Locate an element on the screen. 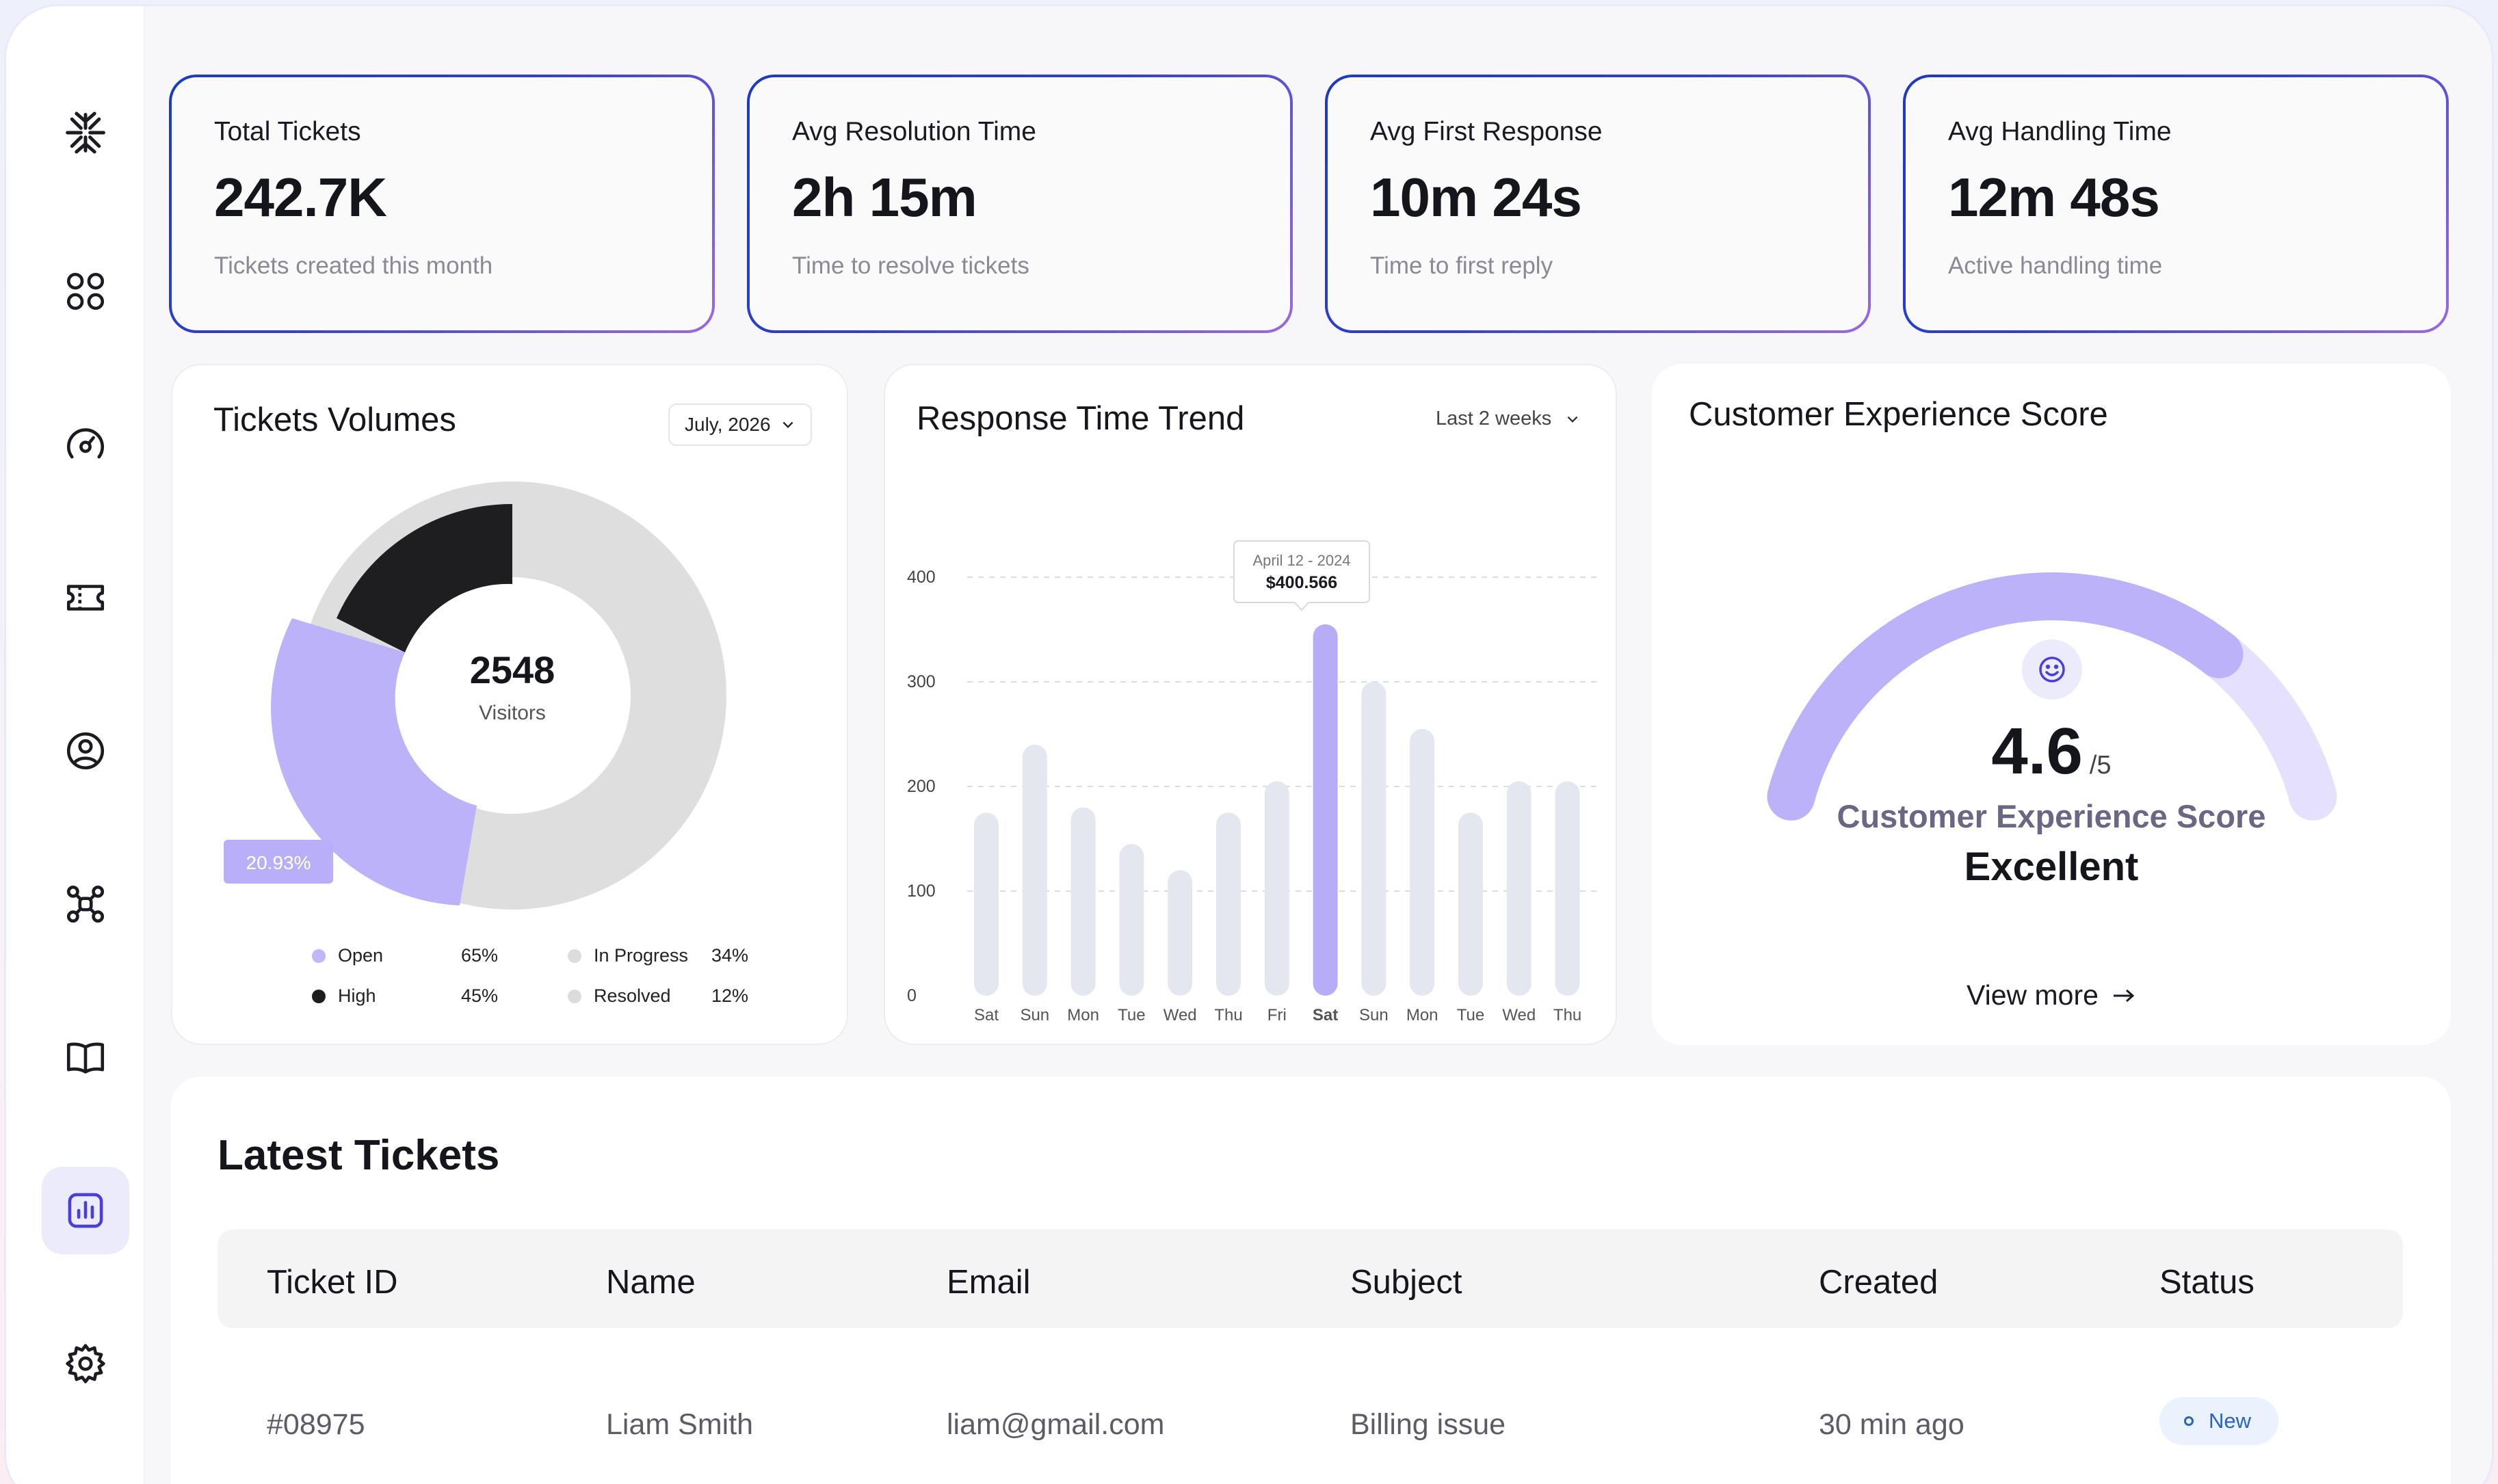 The height and width of the screenshot is (1484, 2498). column-header-name: Name is located at coordinates (651, 1282).